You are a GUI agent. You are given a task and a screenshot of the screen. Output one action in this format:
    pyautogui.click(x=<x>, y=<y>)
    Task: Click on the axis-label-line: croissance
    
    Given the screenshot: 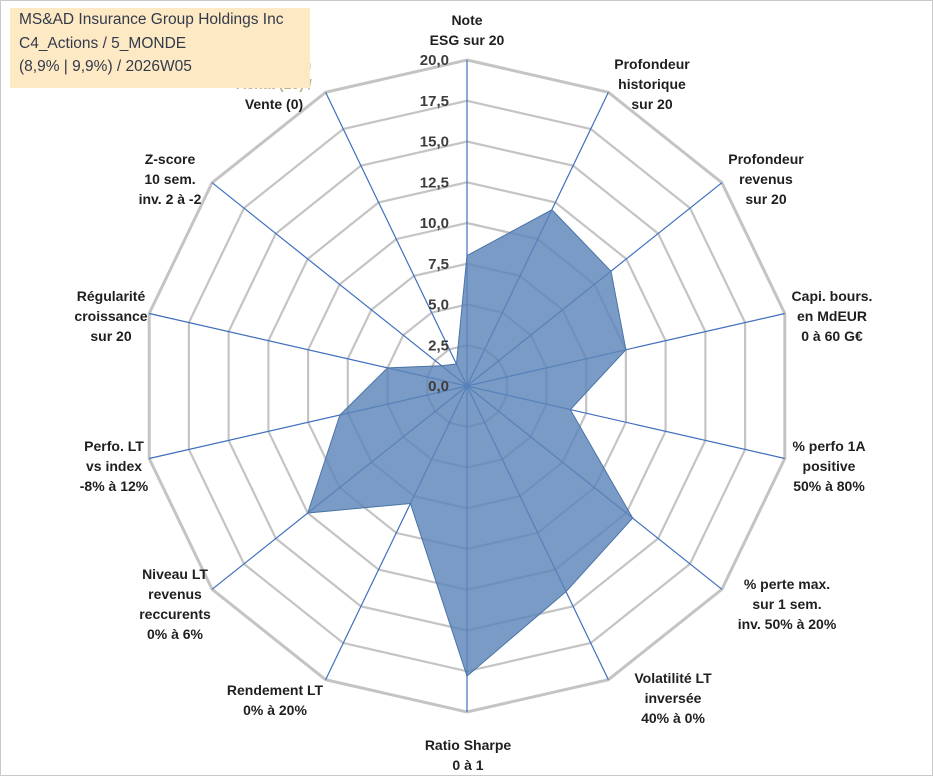 What is the action you would take?
    pyautogui.click(x=110, y=316)
    